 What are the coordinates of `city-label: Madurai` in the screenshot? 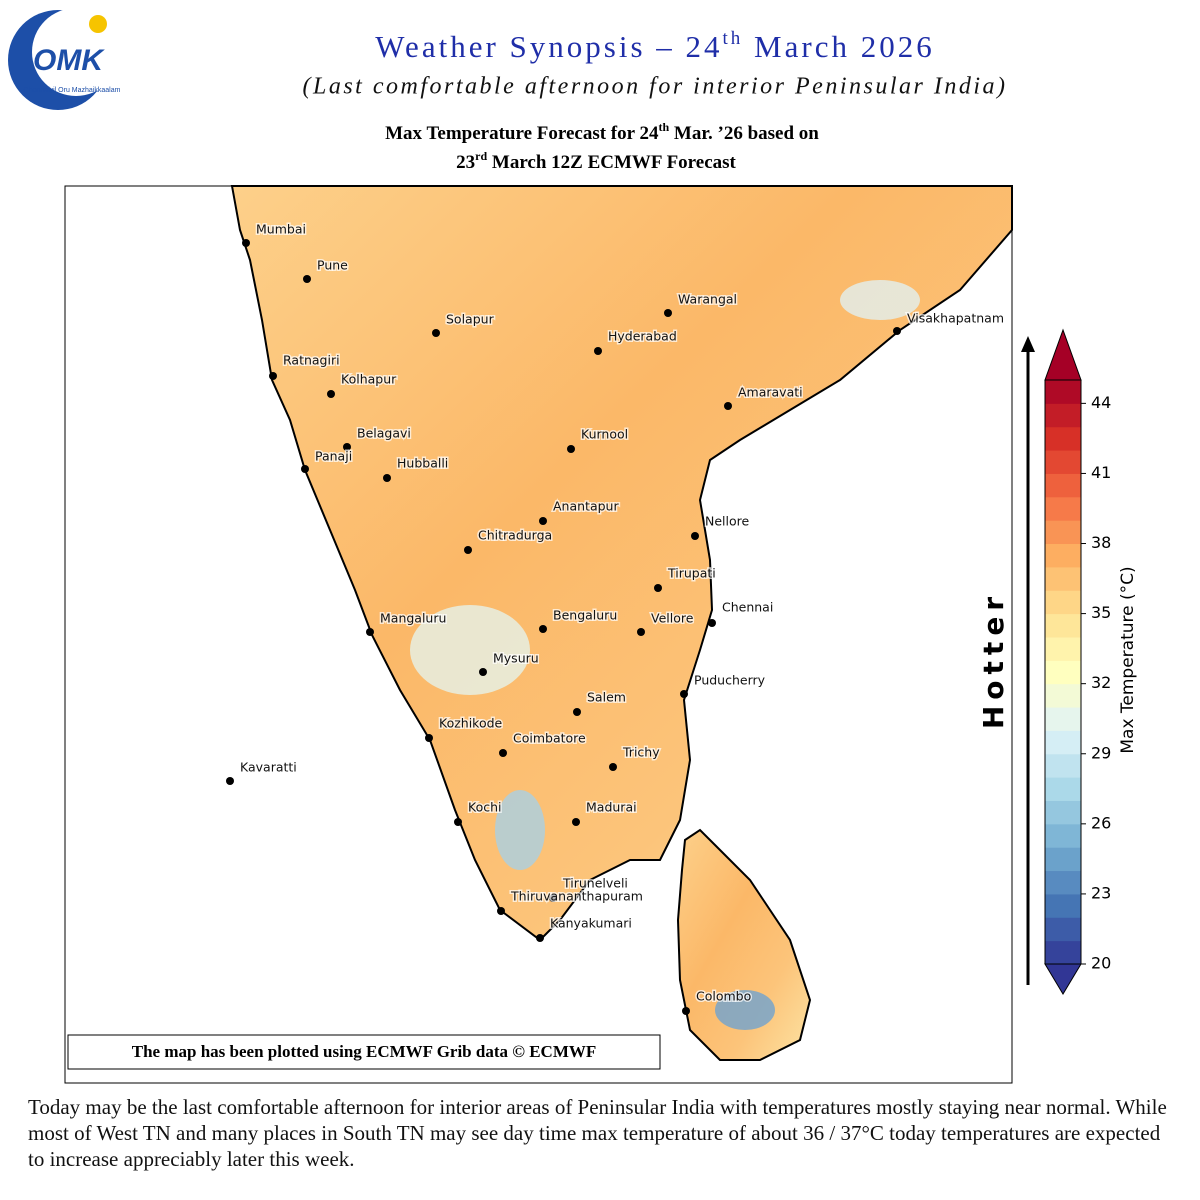 It's located at (611, 807).